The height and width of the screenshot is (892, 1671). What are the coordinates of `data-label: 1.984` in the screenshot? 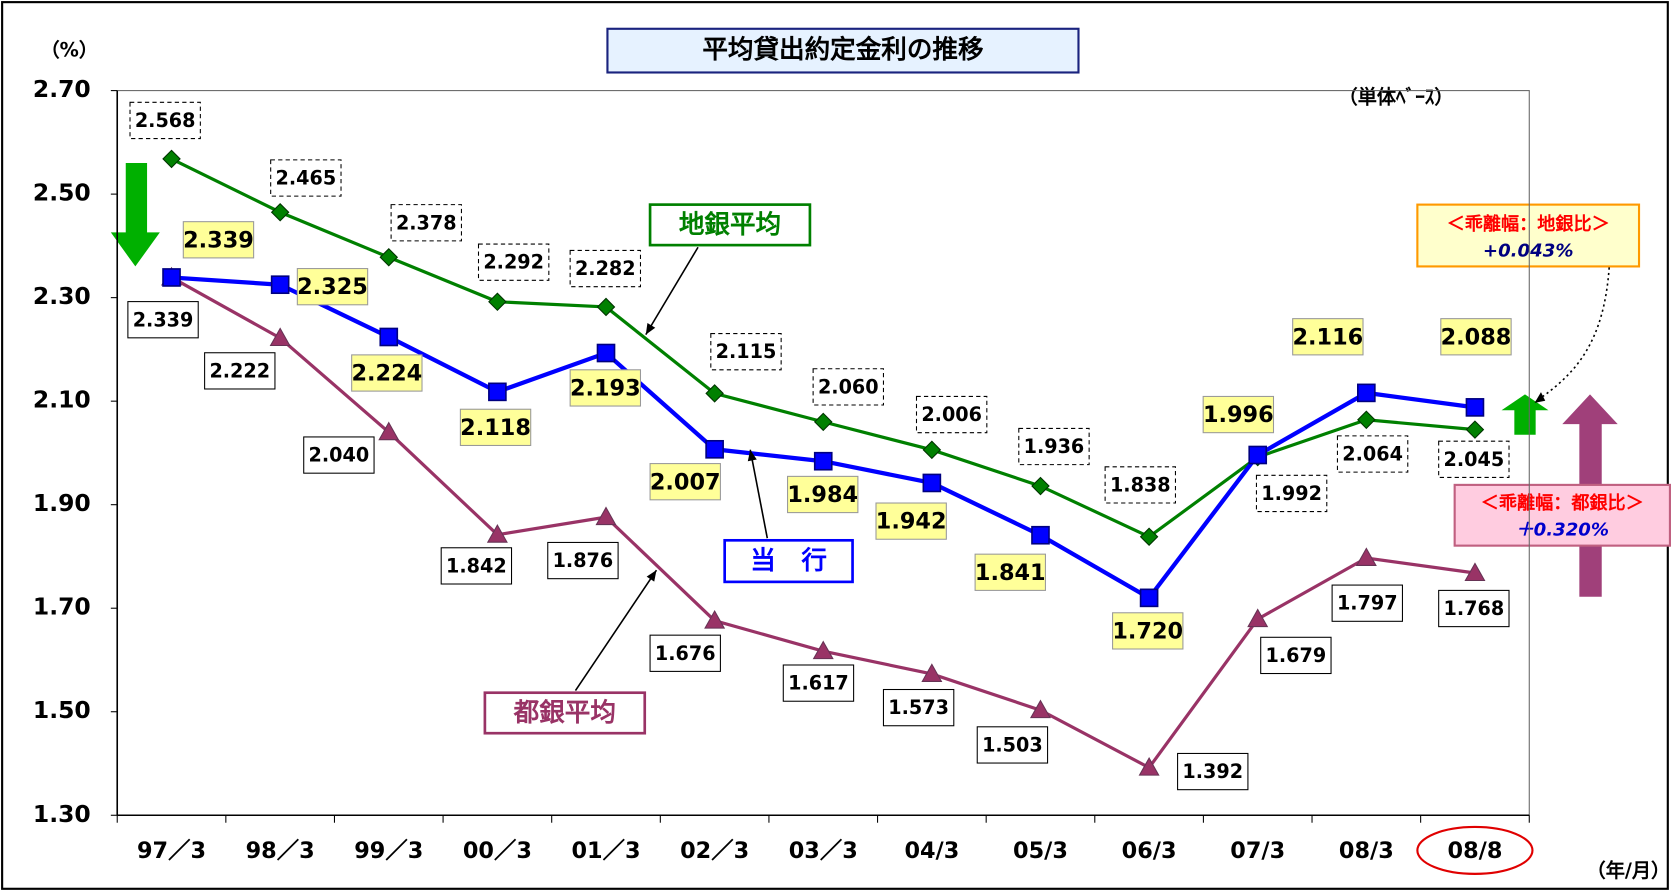 It's located at (822, 495).